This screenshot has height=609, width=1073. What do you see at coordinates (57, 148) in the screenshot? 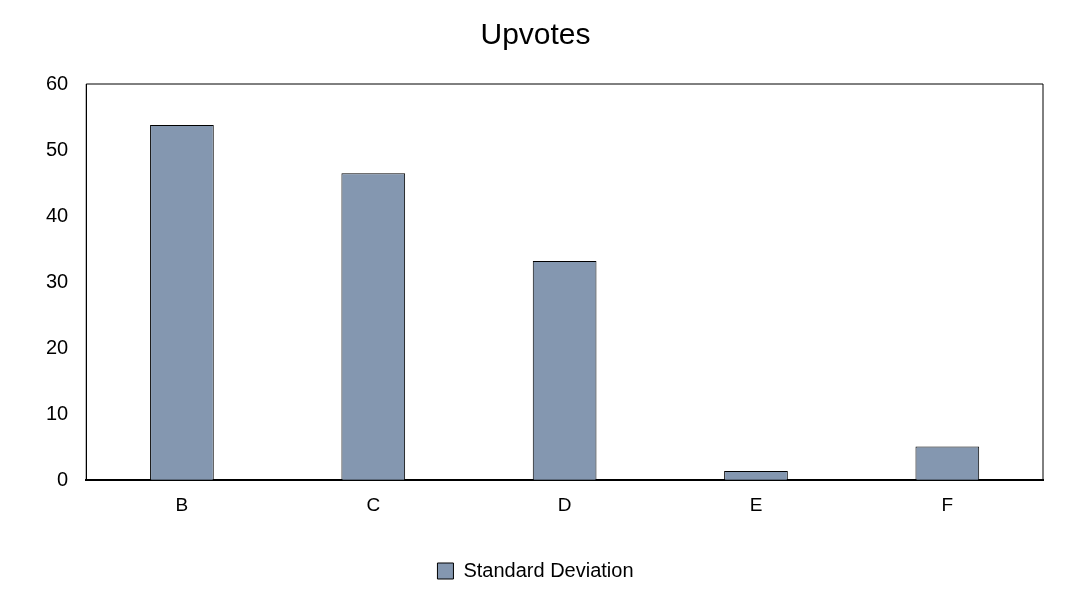
I see `y-tick-label: 50` at bounding box center [57, 148].